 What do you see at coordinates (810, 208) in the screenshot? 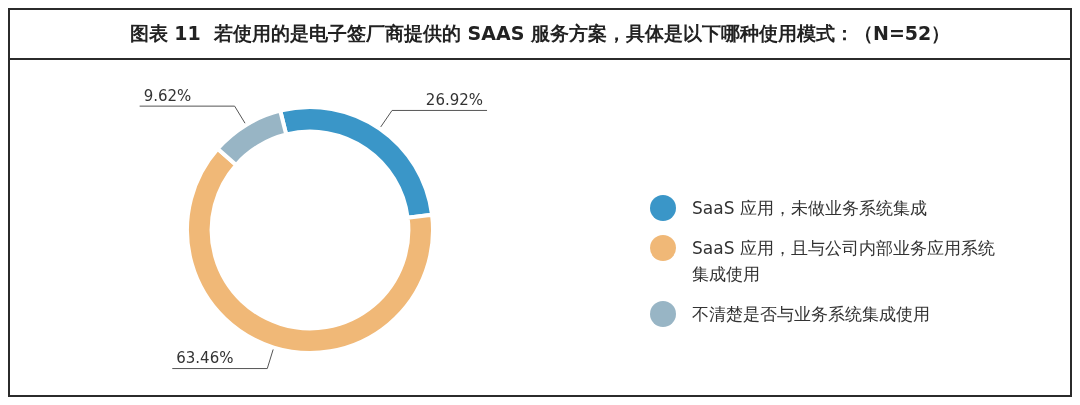
I see `legend-label: SaaS 应用，未做业务系统集成` at bounding box center [810, 208].